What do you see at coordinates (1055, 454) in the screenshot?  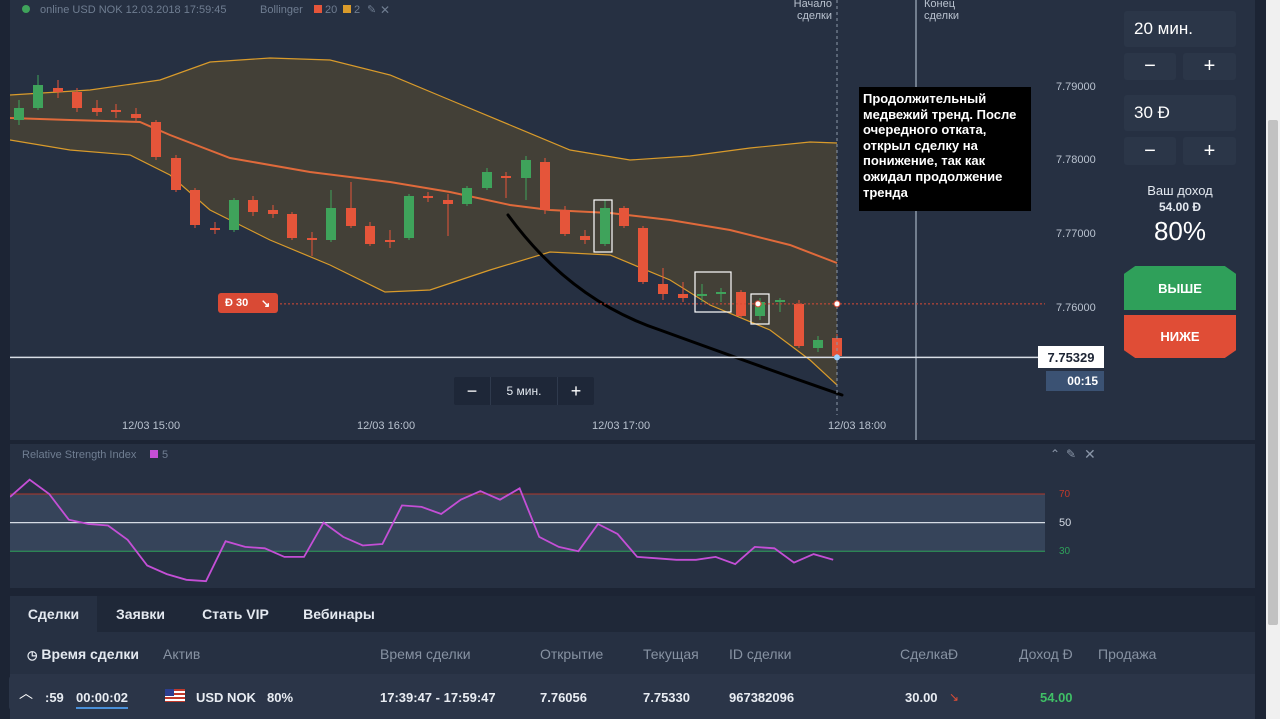 I see `collapse-chevron-icon: ⌃` at bounding box center [1055, 454].